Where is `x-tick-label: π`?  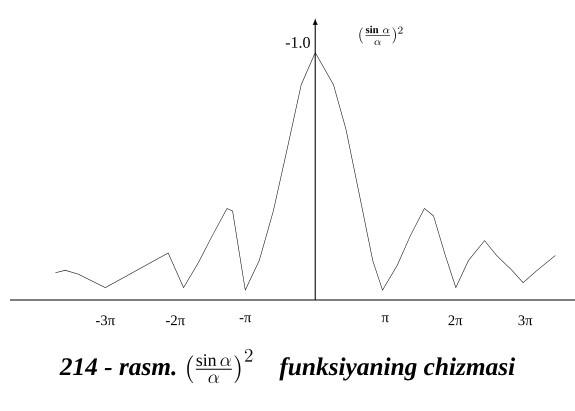 x-tick-label: π is located at coordinates (385, 318).